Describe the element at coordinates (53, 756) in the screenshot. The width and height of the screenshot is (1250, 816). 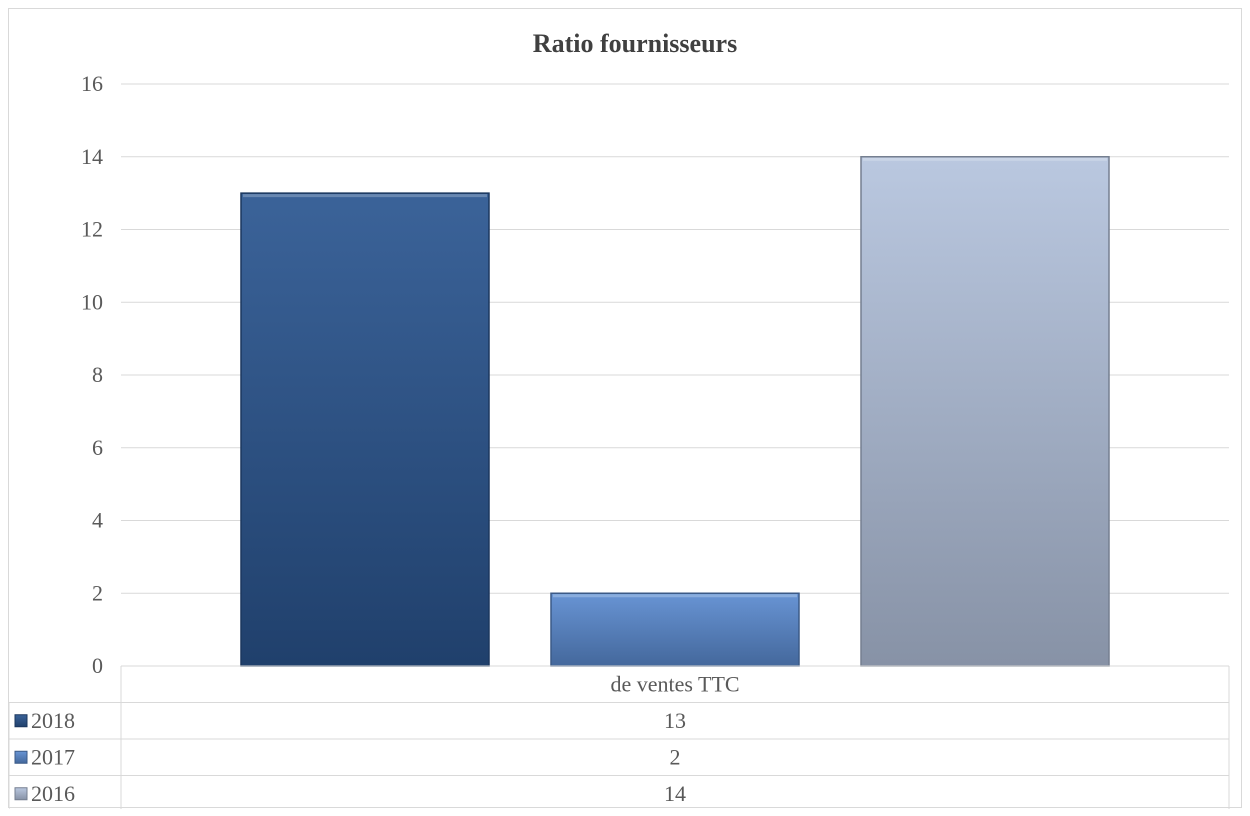
I see `legend-label: 2017` at that location.